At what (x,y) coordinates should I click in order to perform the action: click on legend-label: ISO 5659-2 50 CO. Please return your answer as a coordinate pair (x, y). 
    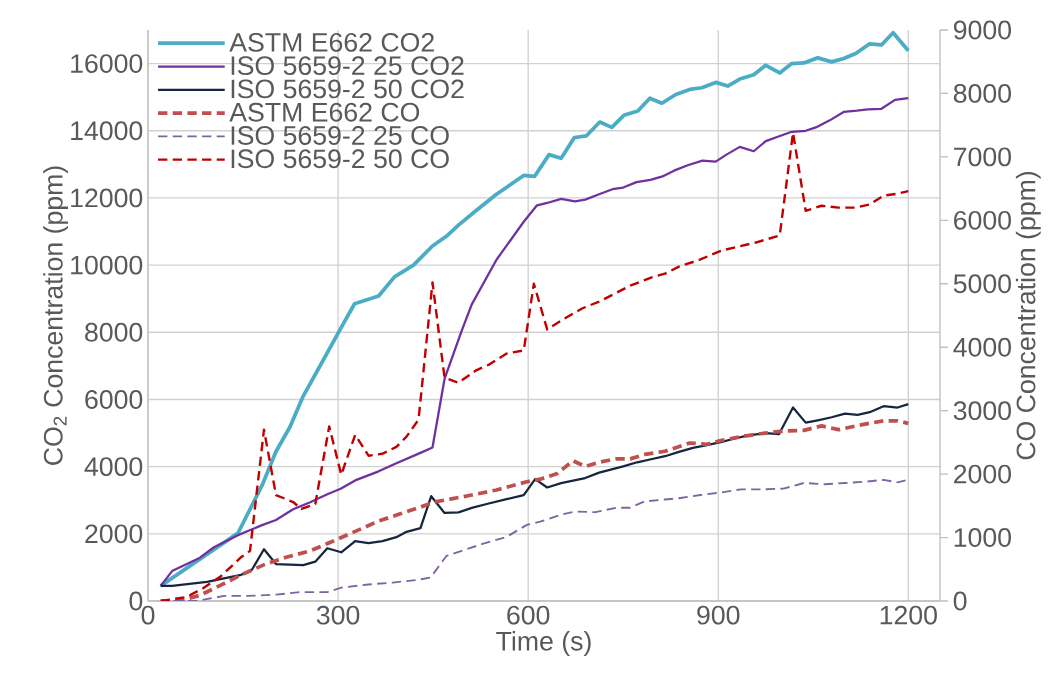
    Looking at the image, I should click on (340, 159).